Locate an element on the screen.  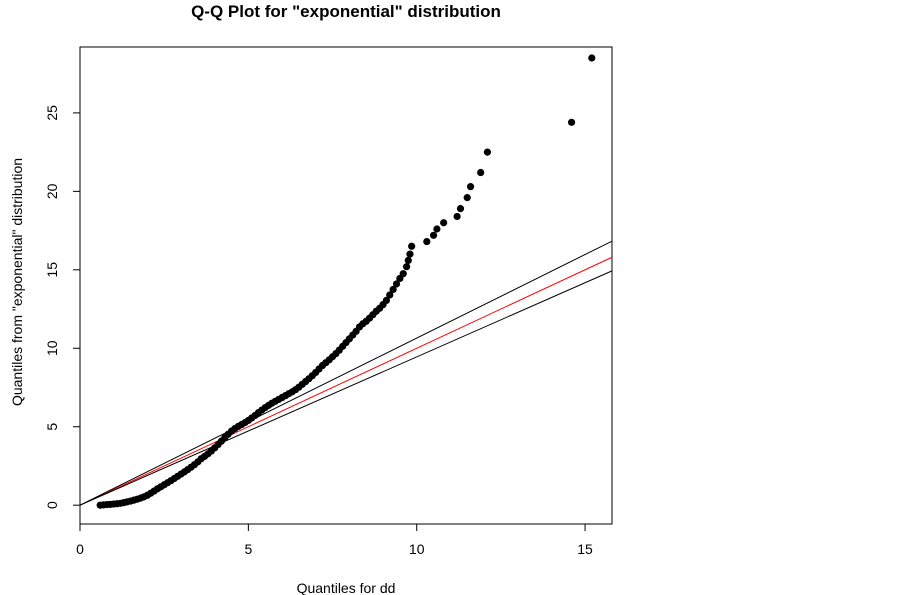
y-axis: 0 5 10 15 20 25 is located at coordinates (62, 307).